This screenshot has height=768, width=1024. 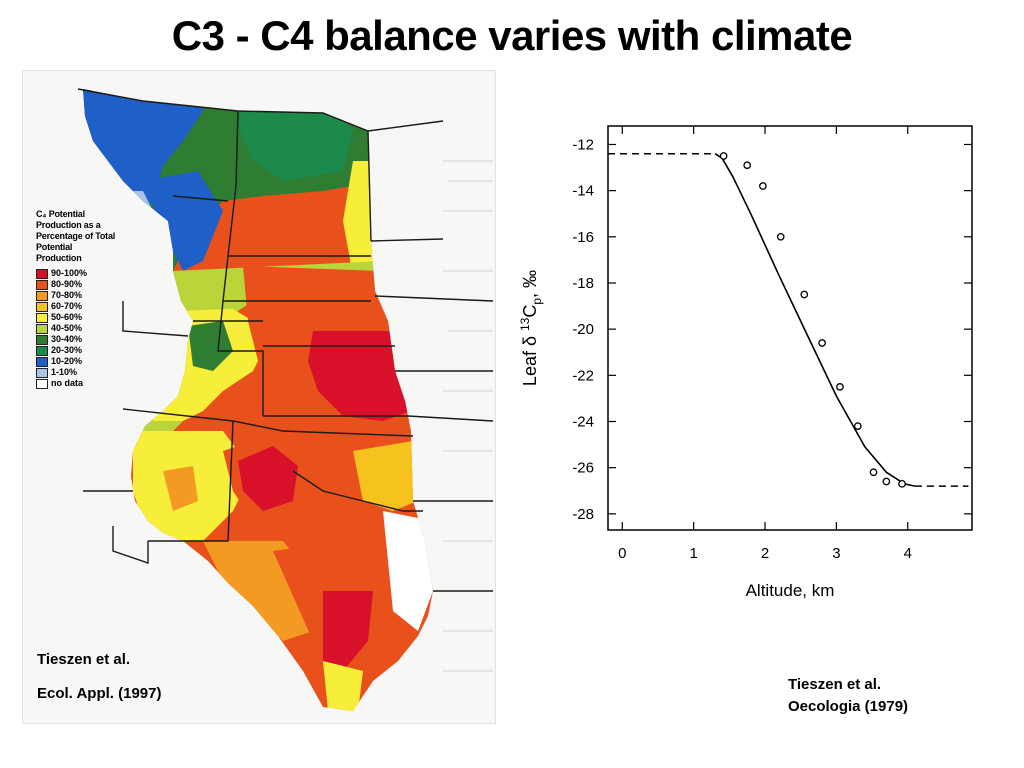 I want to click on legend-item: 40-50%, so click(x=77, y=328).